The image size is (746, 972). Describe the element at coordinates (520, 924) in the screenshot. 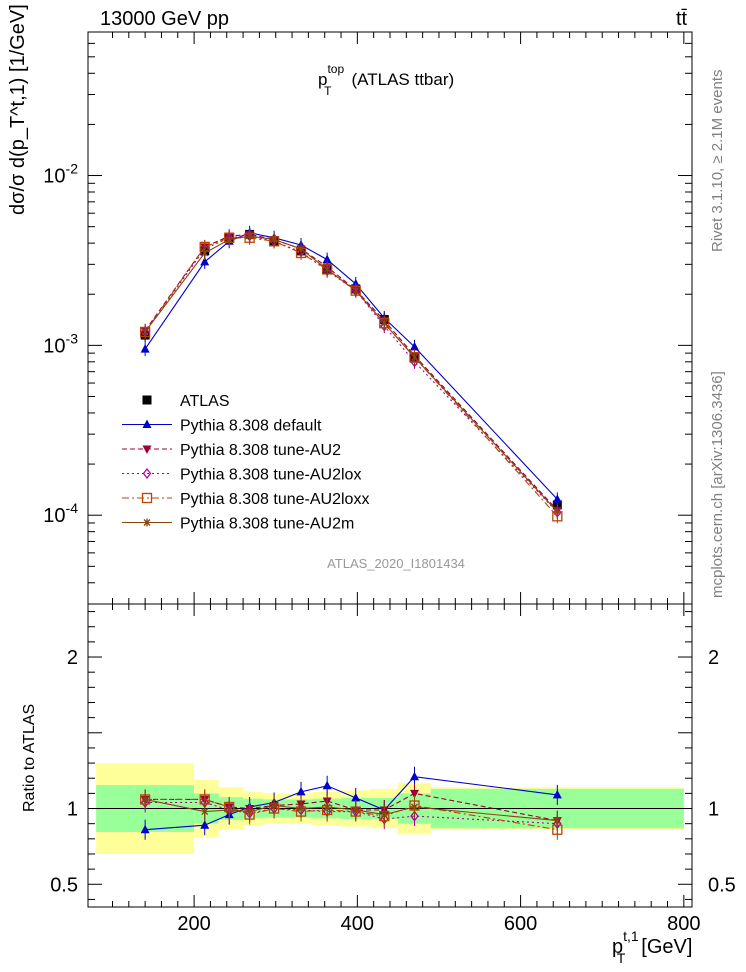

I see `x-tick-label: 600` at that location.